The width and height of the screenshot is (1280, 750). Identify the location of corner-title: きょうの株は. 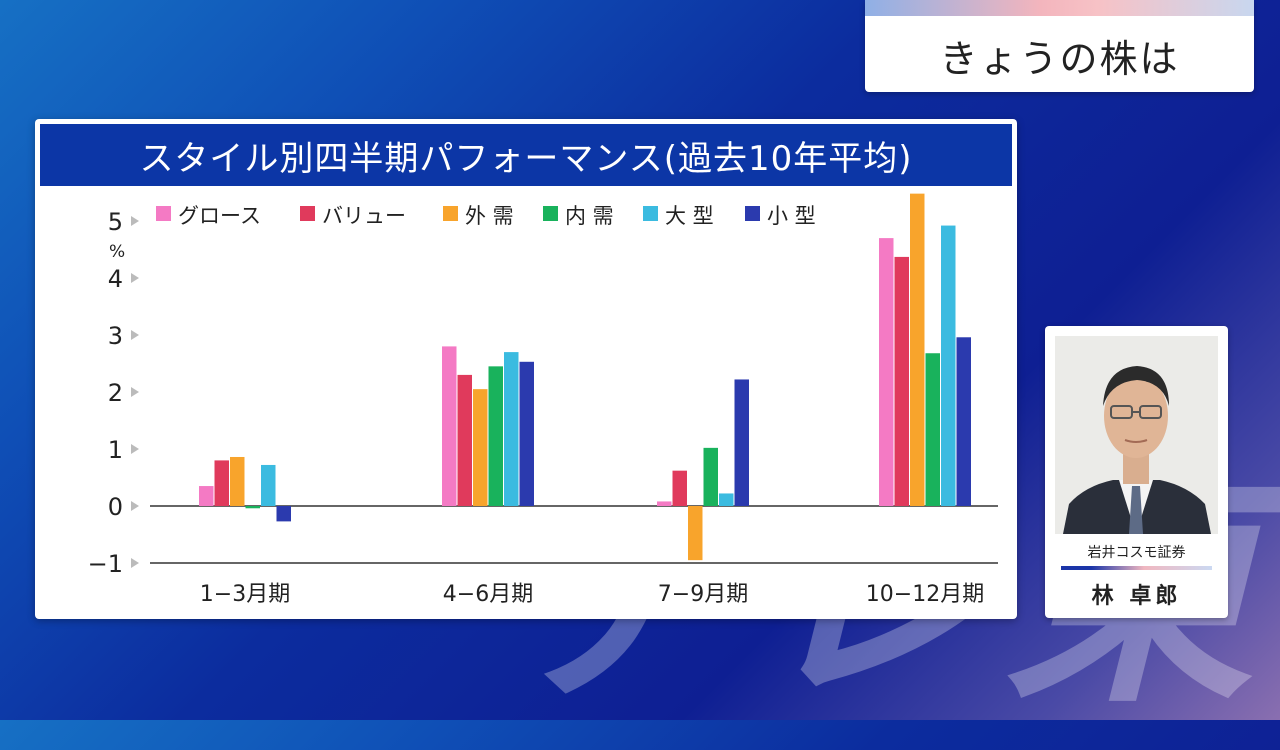
(1059, 59).